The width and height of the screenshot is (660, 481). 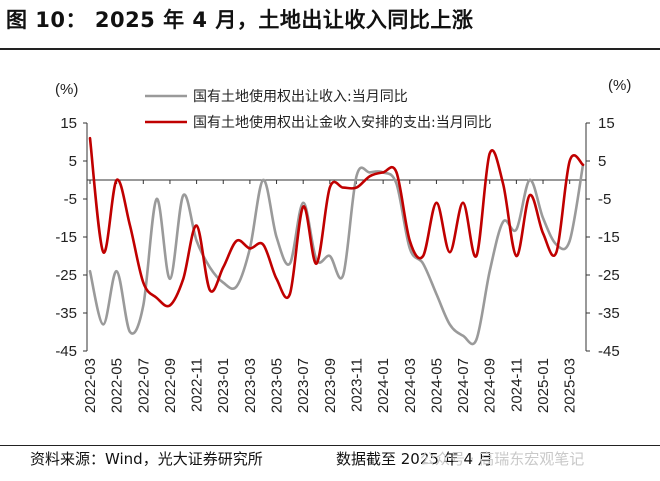 I want to click on figure-title: 图 10： 2025 年 4 月，土地出让收入同比上涨, so click(x=240, y=20).